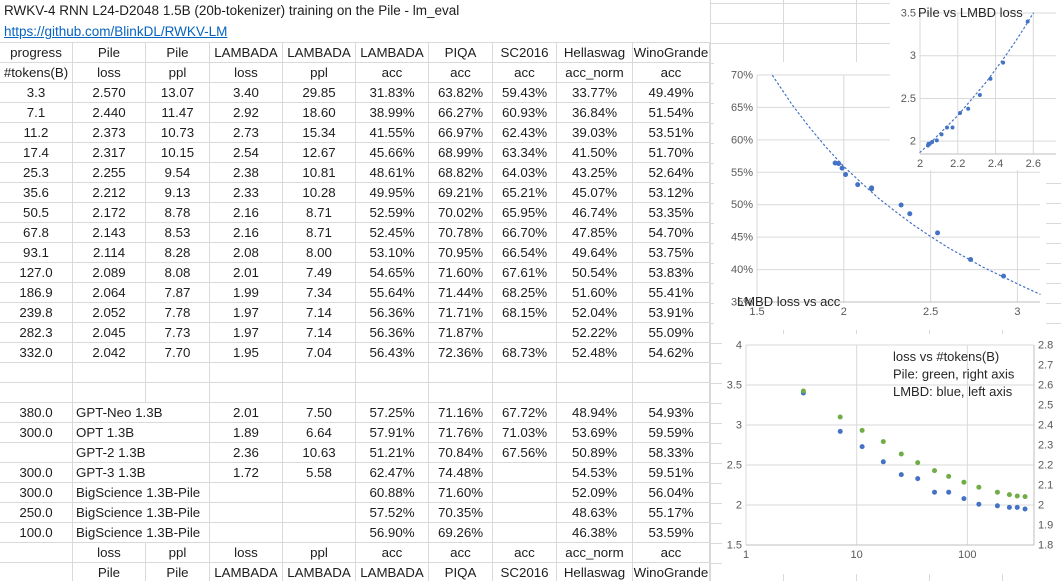 This screenshot has width=1061, height=581. I want to click on cell: 7.34, so click(319, 293).